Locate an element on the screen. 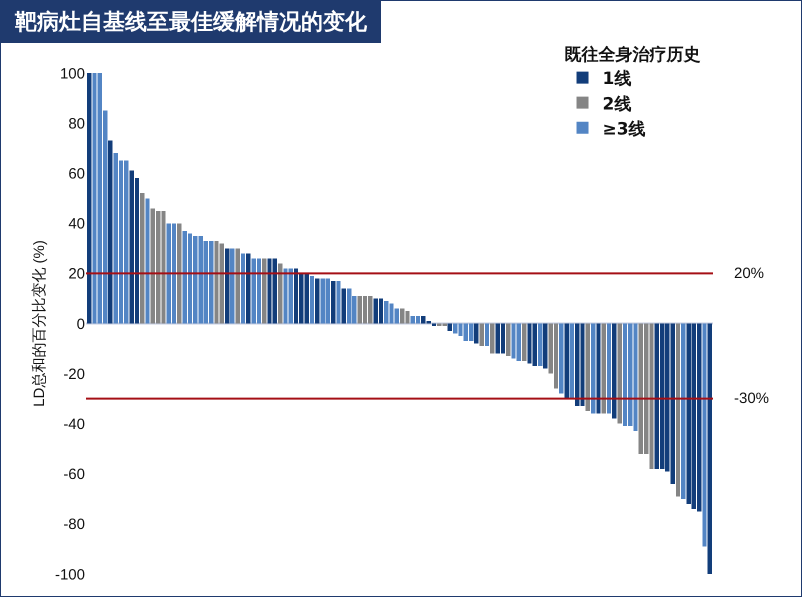 The height and width of the screenshot is (597, 802). ref-line-label: -30% is located at coordinates (752, 398).